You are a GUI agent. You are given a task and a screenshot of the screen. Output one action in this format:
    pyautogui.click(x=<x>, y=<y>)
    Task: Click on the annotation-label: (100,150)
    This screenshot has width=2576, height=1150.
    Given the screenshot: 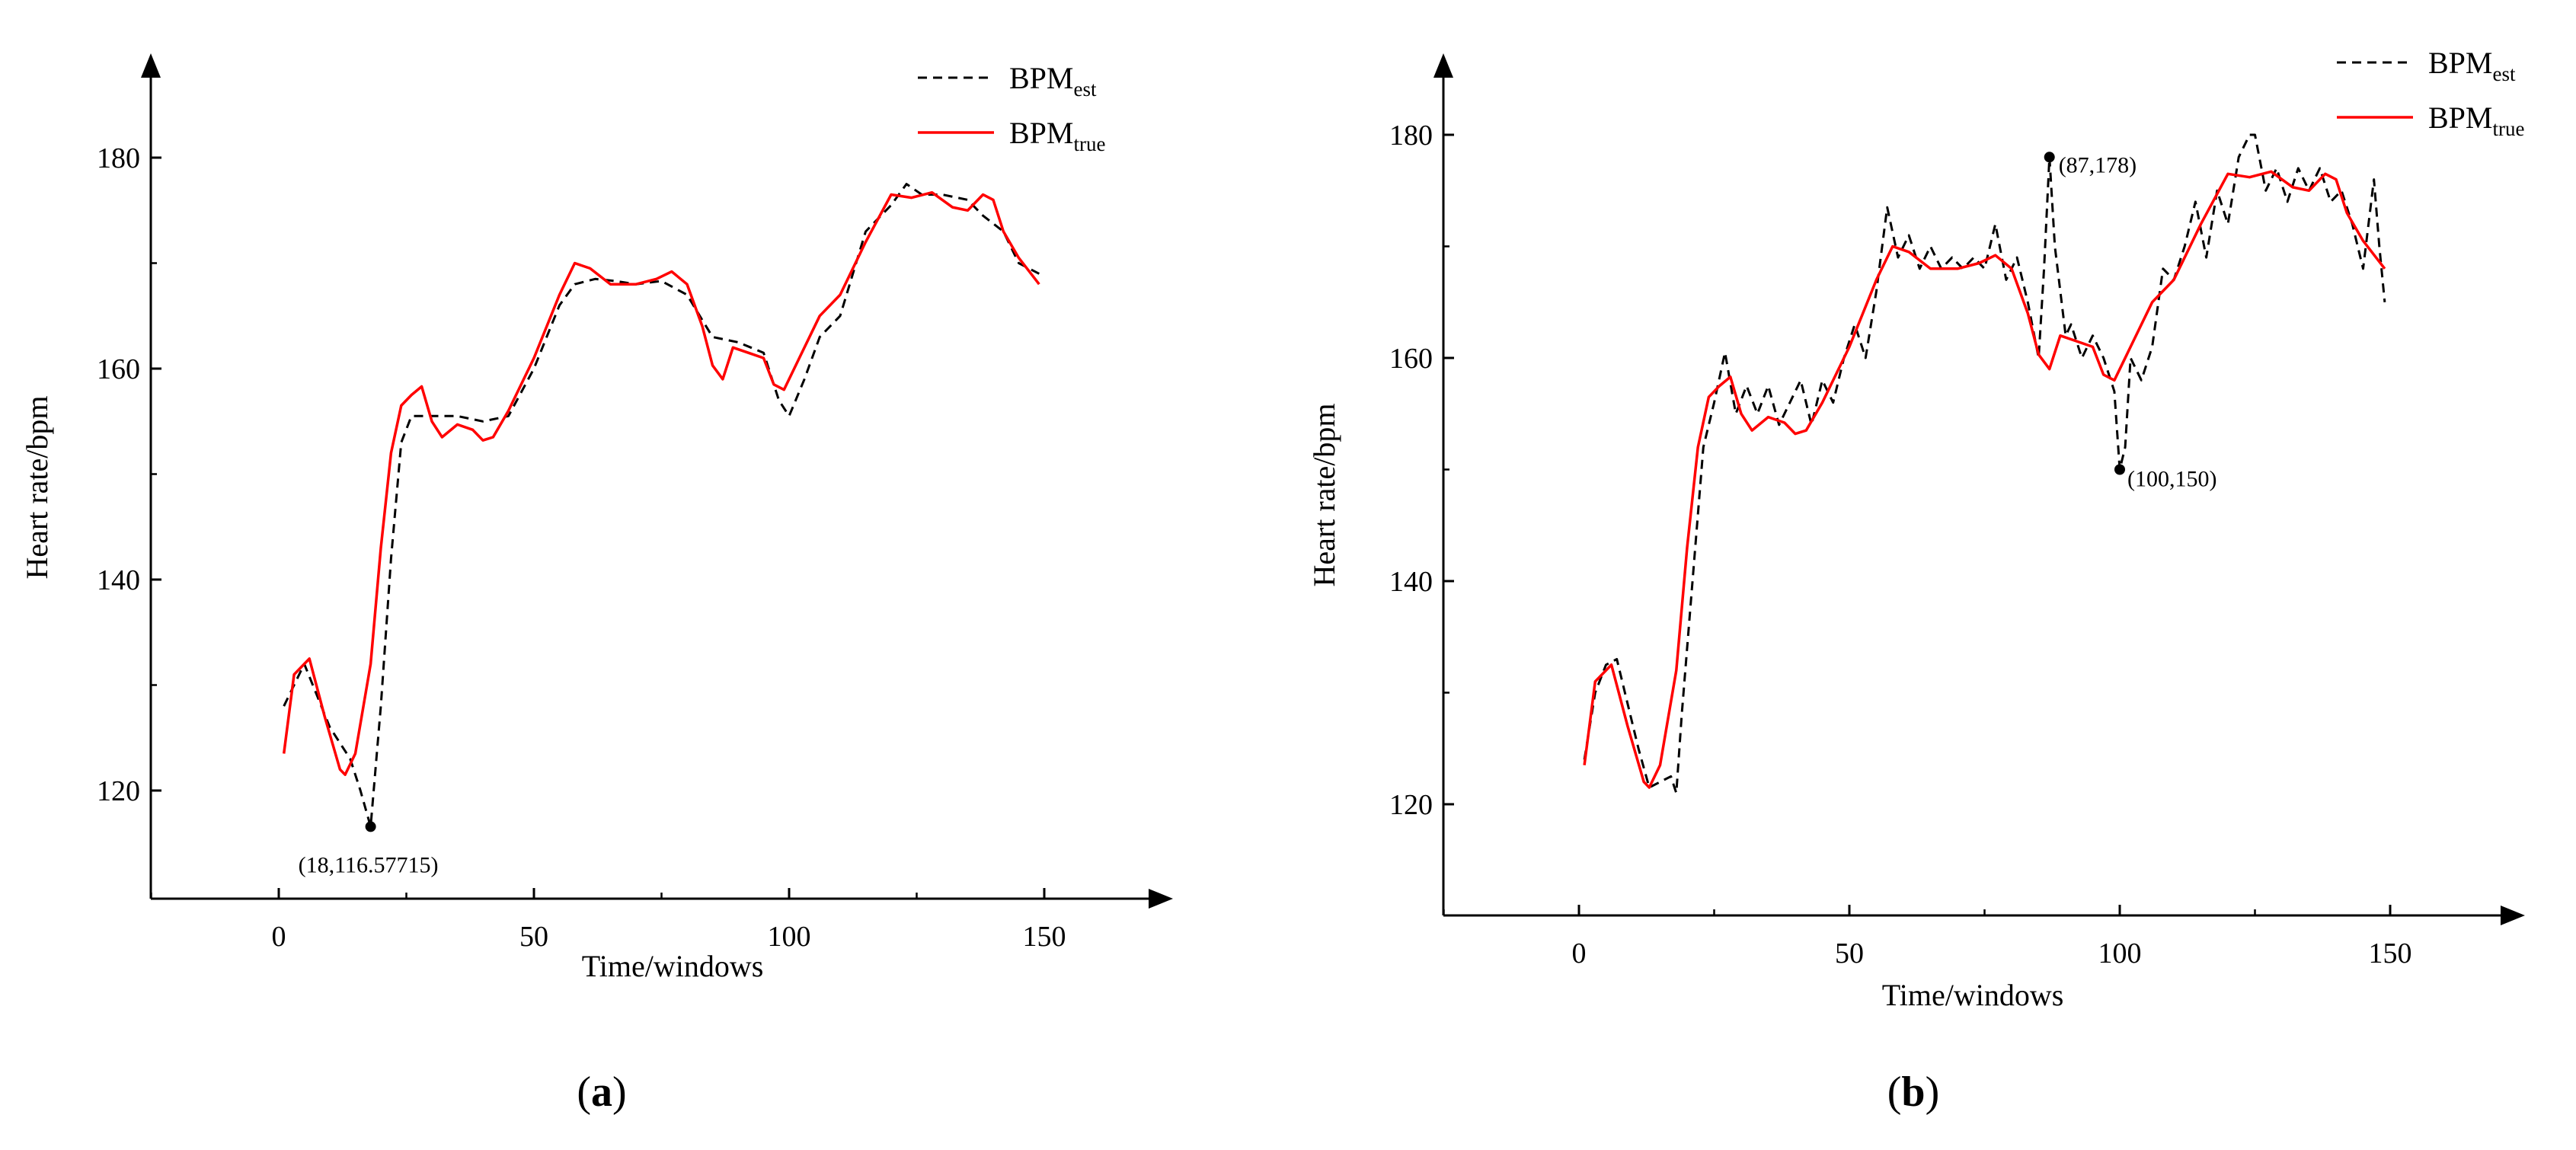 What is the action you would take?
    pyautogui.click(x=2171, y=479)
    